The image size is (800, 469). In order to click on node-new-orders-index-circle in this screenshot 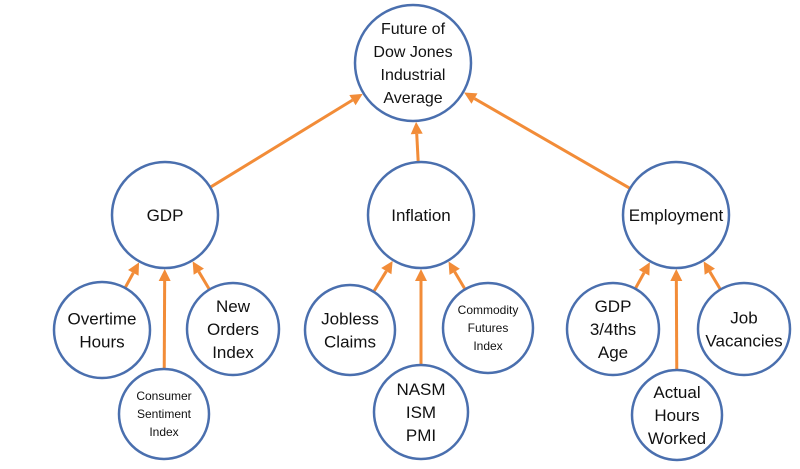, I will do `click(233, 329)`.